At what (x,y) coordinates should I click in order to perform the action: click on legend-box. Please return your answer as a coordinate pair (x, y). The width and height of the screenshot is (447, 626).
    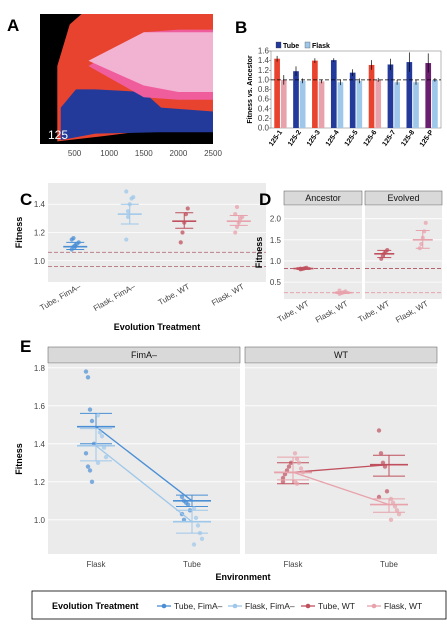
    Looking at the image, I should click on (239, 605).